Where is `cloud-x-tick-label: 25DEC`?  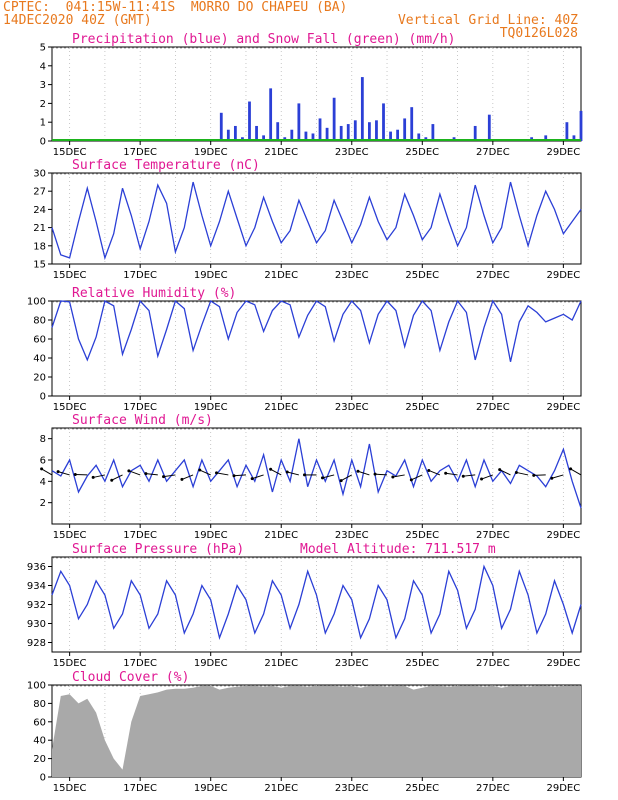 cloud-x-tick-label: 25DEC is located at coordinates (422, 788).